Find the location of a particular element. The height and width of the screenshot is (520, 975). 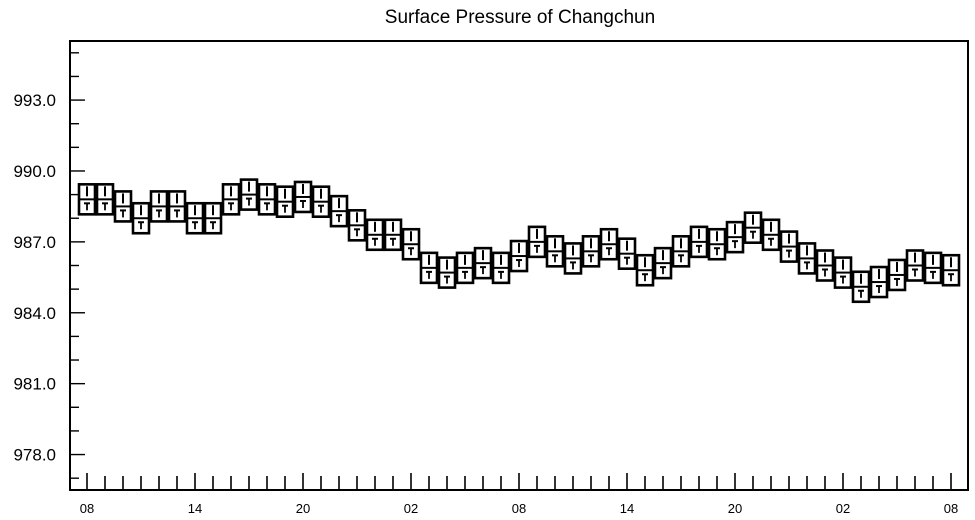

x-axis: 08 14 20 02 08 14 20 02 08 is located at coordinates (519, 494).